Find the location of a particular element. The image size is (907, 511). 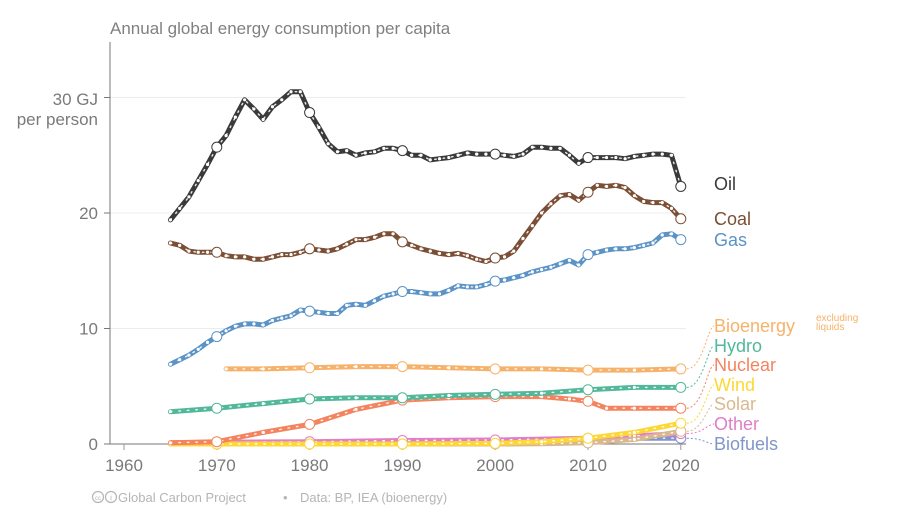

legend-label-gas: Gas is located at coordinates (730, 240).